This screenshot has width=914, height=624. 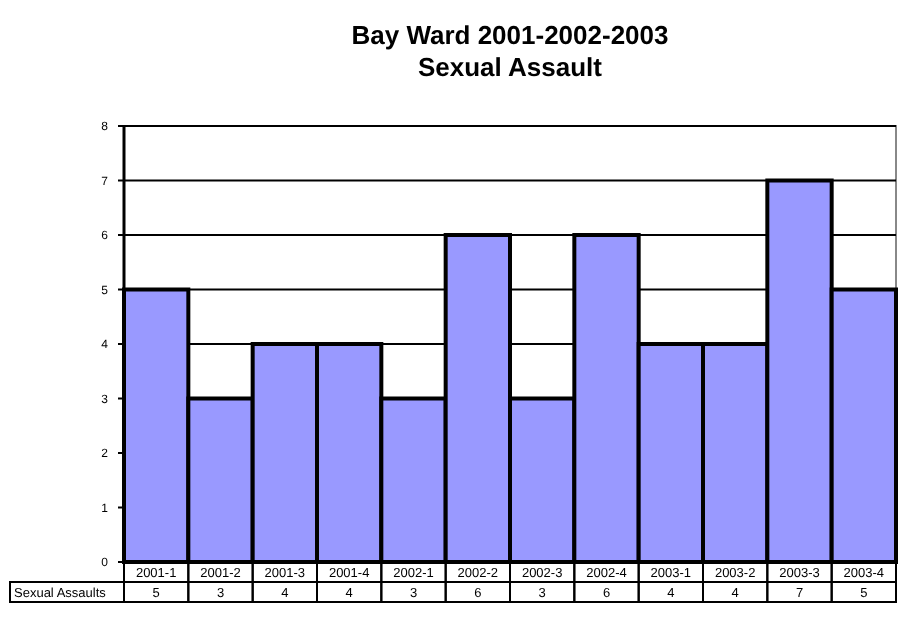 I want to click on chart-title: Bay Ward 2001-2002-2003, so click(x=510, y=35).